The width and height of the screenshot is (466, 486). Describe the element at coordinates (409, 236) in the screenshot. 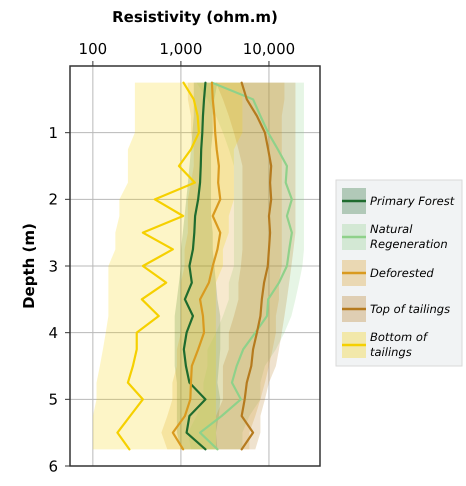

I see `legend-label: Natural Regeneration` at that location.